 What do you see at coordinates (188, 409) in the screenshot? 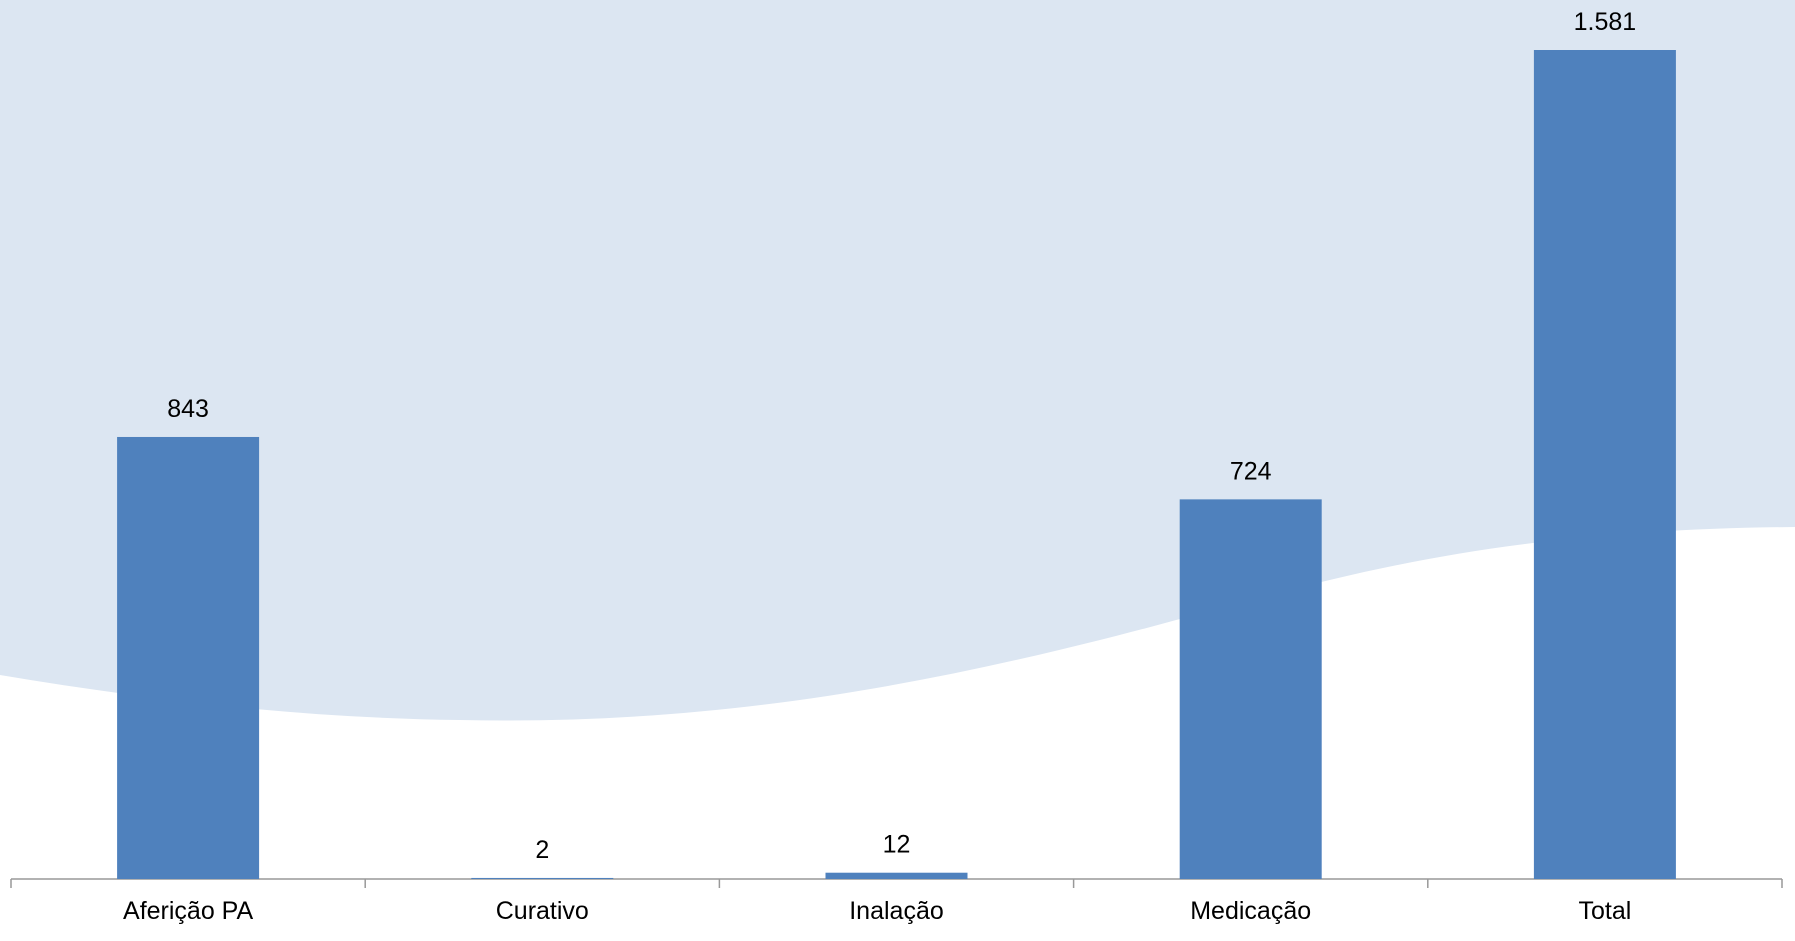
I see `value-label: 843` at bounding box center [188, 409].